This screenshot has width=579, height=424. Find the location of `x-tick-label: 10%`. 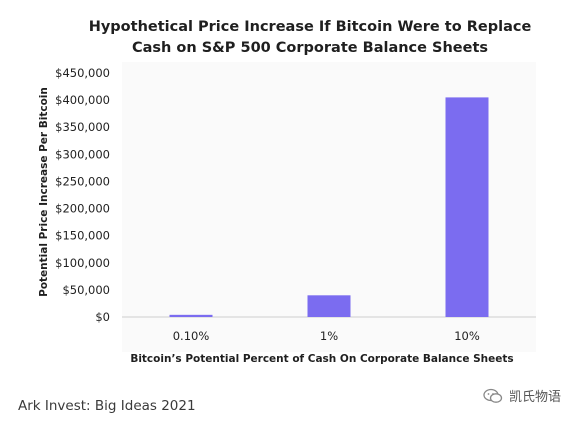

x-tick-label: 10% is located at coordinates (467, 336).